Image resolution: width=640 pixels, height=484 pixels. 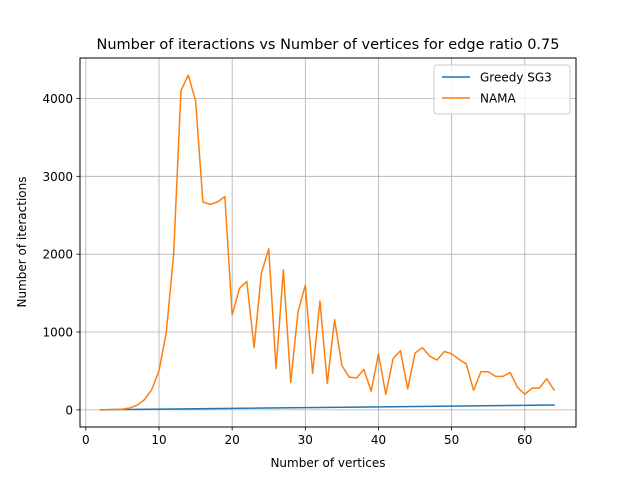 What do you see at coordinates (57, 255) in the screenshot?
I see `y-tick-label: 2000` at bounding box center [57, 255].